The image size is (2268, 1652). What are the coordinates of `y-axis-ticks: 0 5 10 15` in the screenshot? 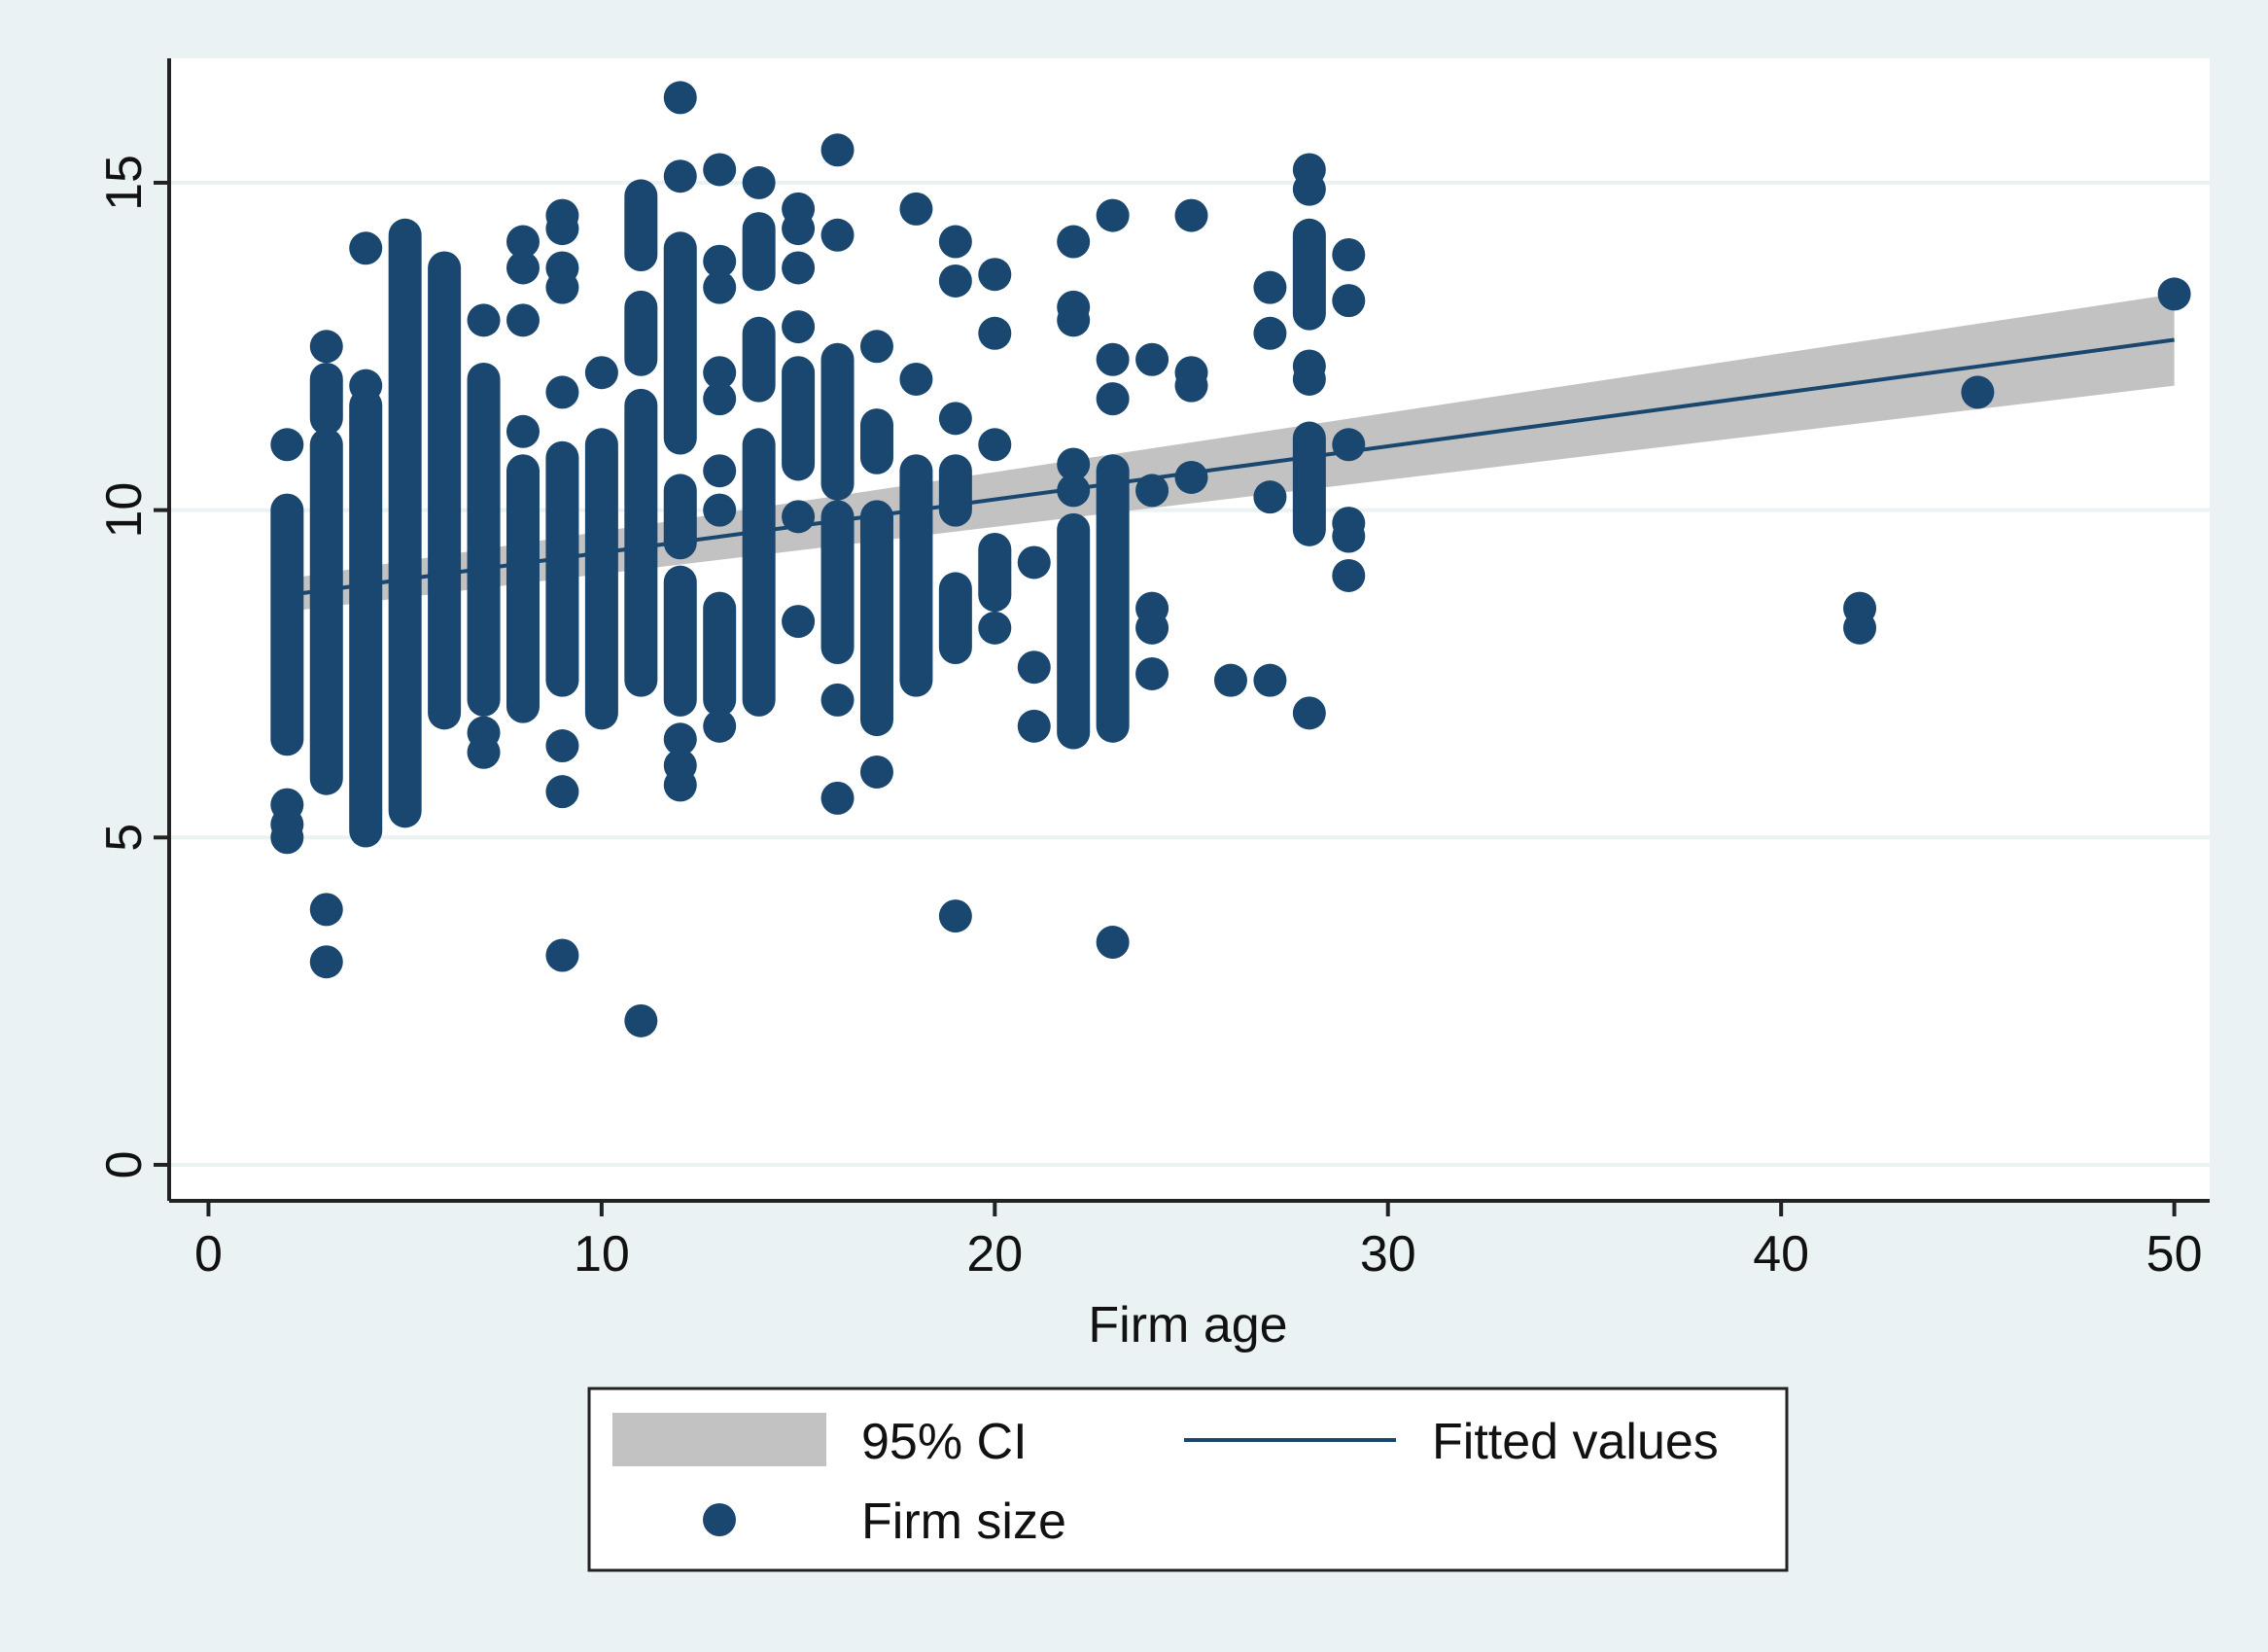 It's located at (132, 666).